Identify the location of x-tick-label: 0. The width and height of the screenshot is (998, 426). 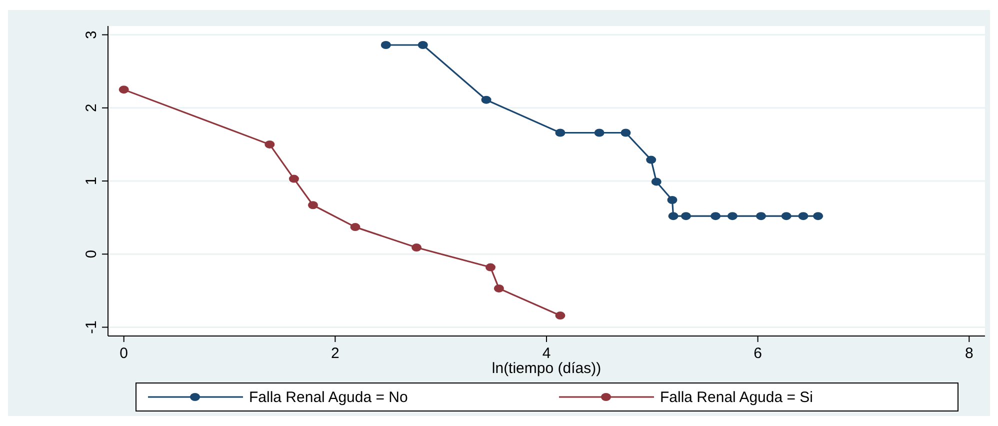
(124, 353).